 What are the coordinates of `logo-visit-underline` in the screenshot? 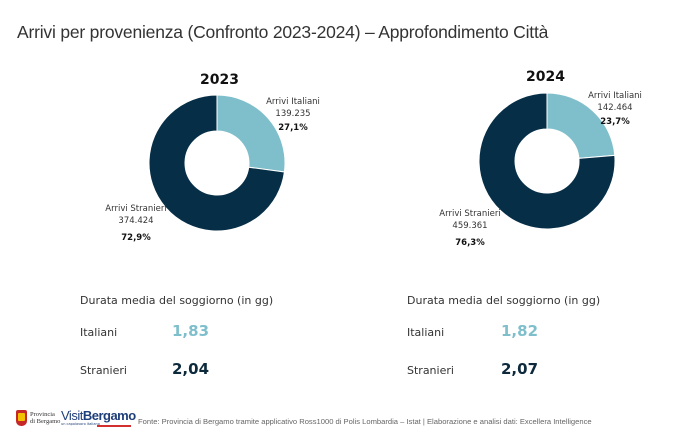 It's located at (114, 426).